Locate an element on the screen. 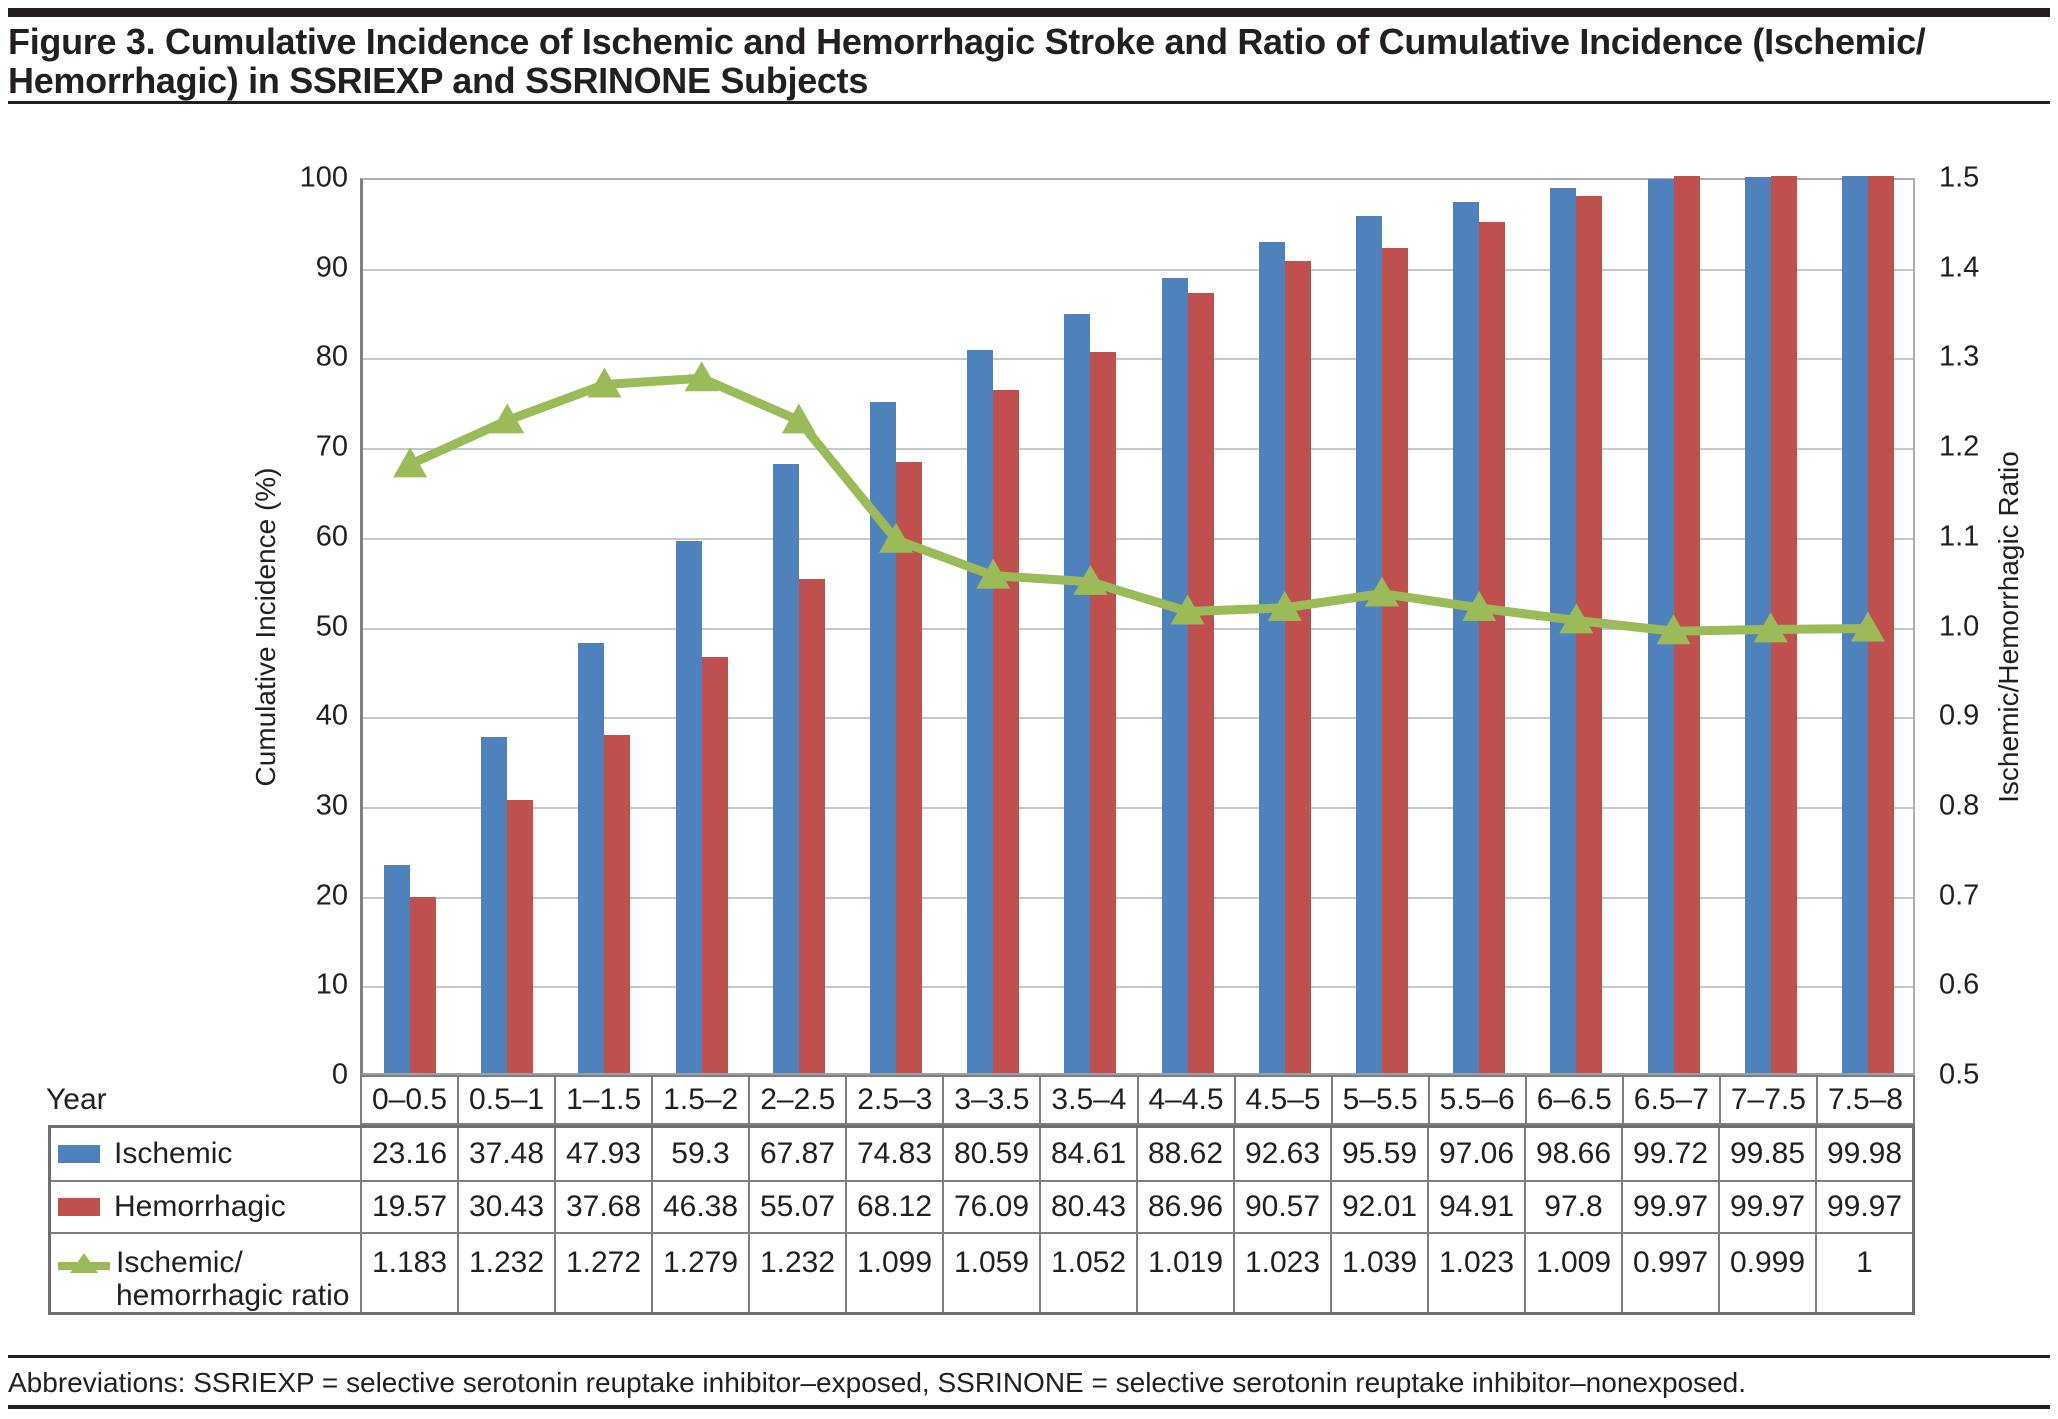 The width and height of the screenshot is (2058, 1419). table-value-cell: 76.09 is located at coordinates (990, 1206).